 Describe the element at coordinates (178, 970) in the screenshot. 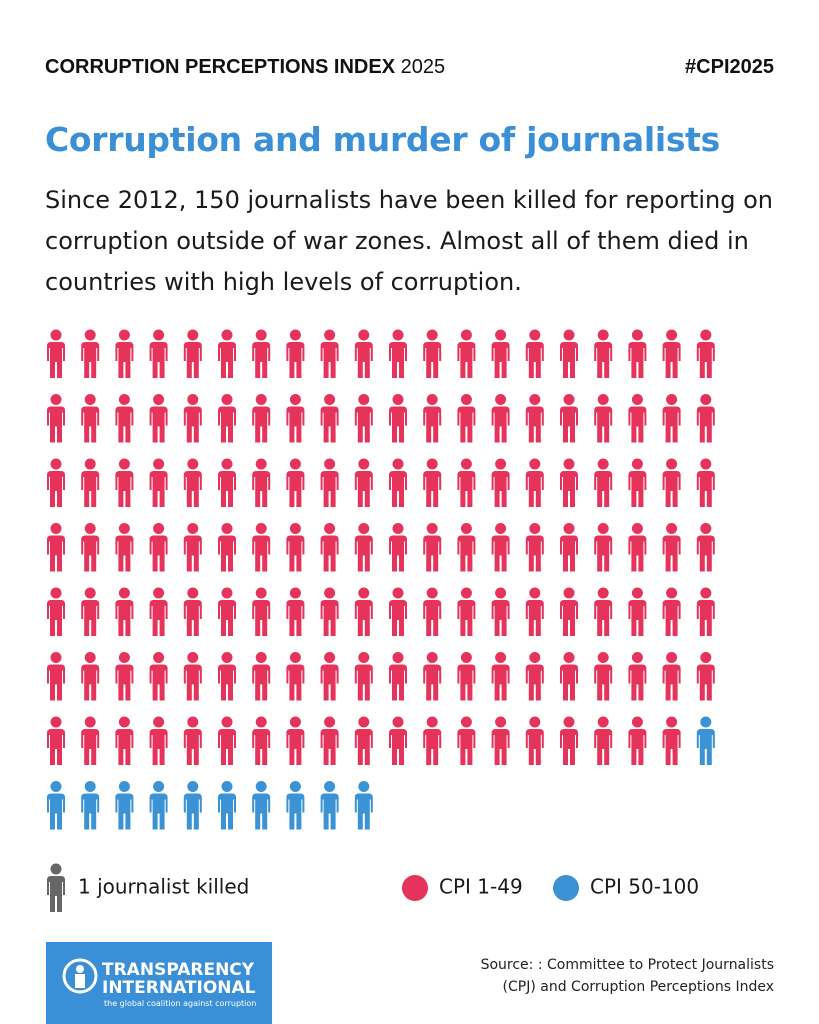

I see `logo-line1: TRANSPARENCY` at that location.